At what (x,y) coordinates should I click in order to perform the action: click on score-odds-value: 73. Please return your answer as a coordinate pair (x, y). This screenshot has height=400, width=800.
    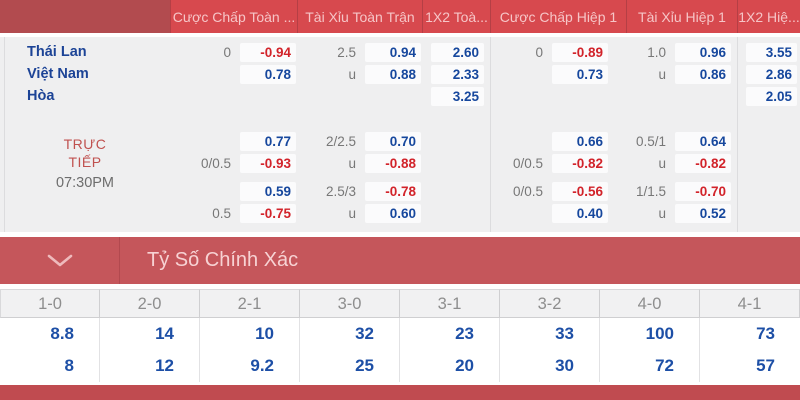
    Looking at the image, I should click on (750, 334).